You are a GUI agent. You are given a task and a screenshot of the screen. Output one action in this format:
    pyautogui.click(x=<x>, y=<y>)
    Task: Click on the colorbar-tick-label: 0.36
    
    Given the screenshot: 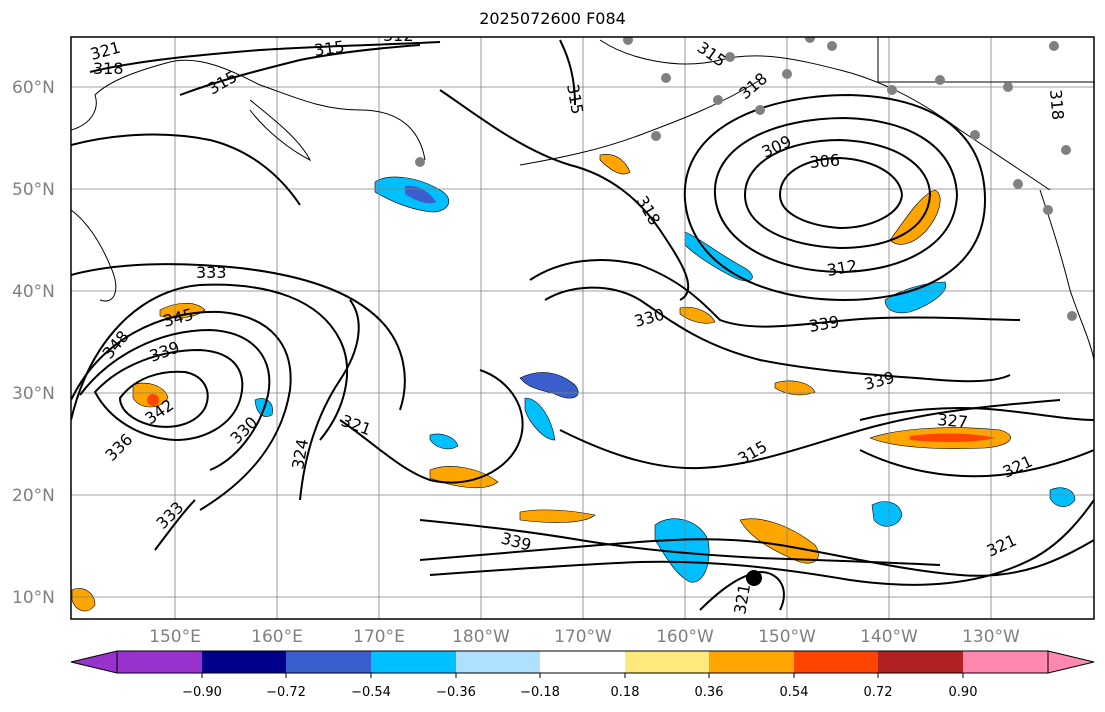 What is the action you would take?
    pyautogui.click(x=709, y=692)
    